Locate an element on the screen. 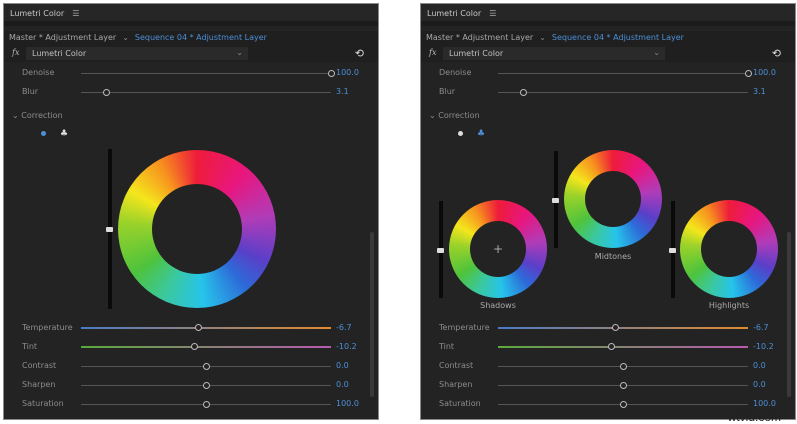 The height and width of the screenshot is (424, 797). effect-row: fx Lumetri Color ⌄ ⟲ is located at coordinates (608, 54).